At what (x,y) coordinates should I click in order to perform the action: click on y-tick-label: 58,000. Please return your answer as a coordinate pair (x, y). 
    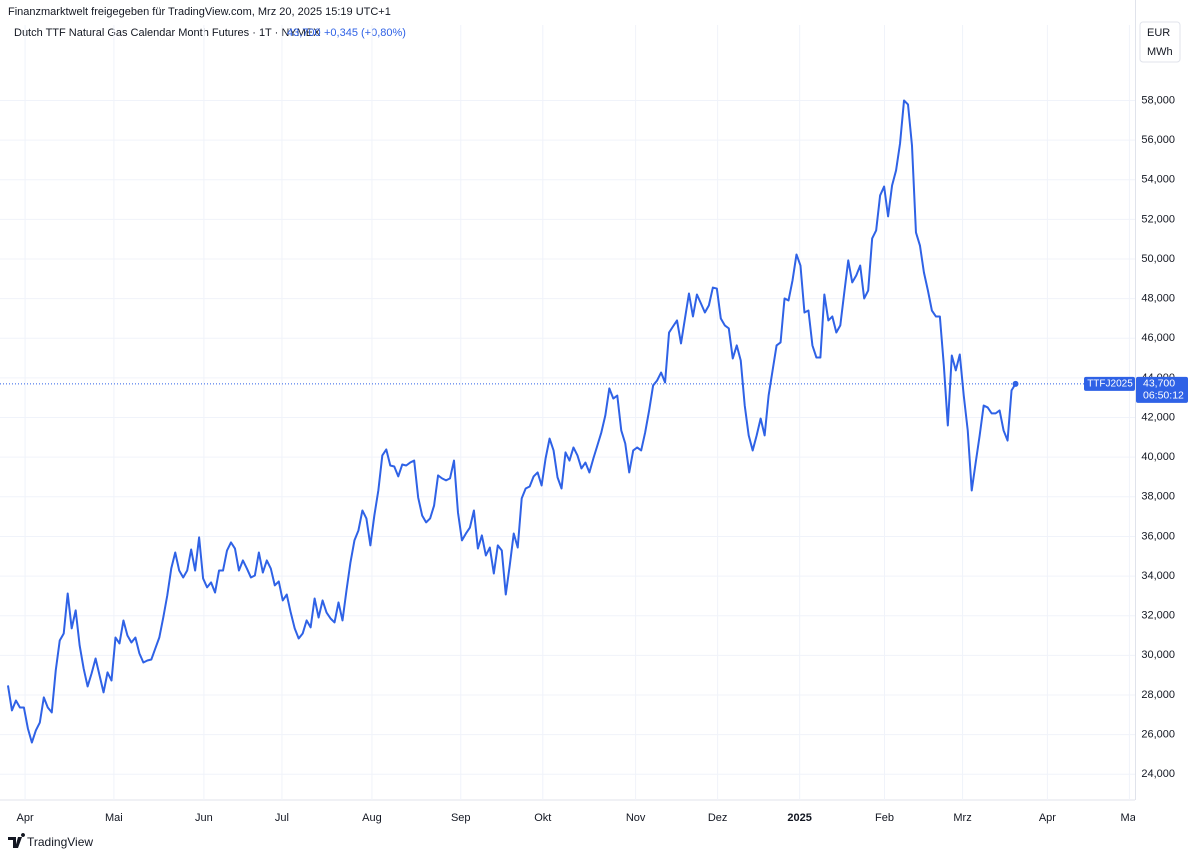
    Looking at the image, I should click on (1158, 100).